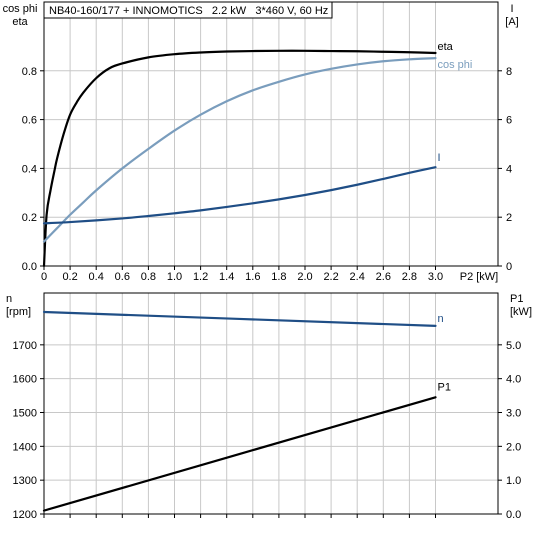  I want to click on top-right-axis-label-line1: I, so click(511, 9).